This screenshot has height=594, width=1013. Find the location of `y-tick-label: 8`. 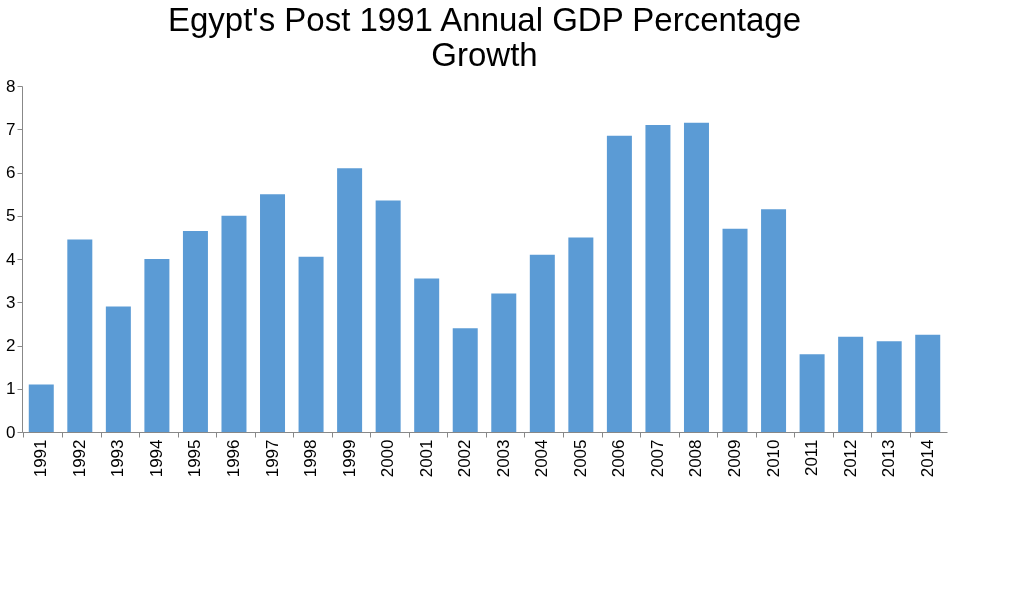

y-tick-label: 8 is located at coordinates (11, 86).